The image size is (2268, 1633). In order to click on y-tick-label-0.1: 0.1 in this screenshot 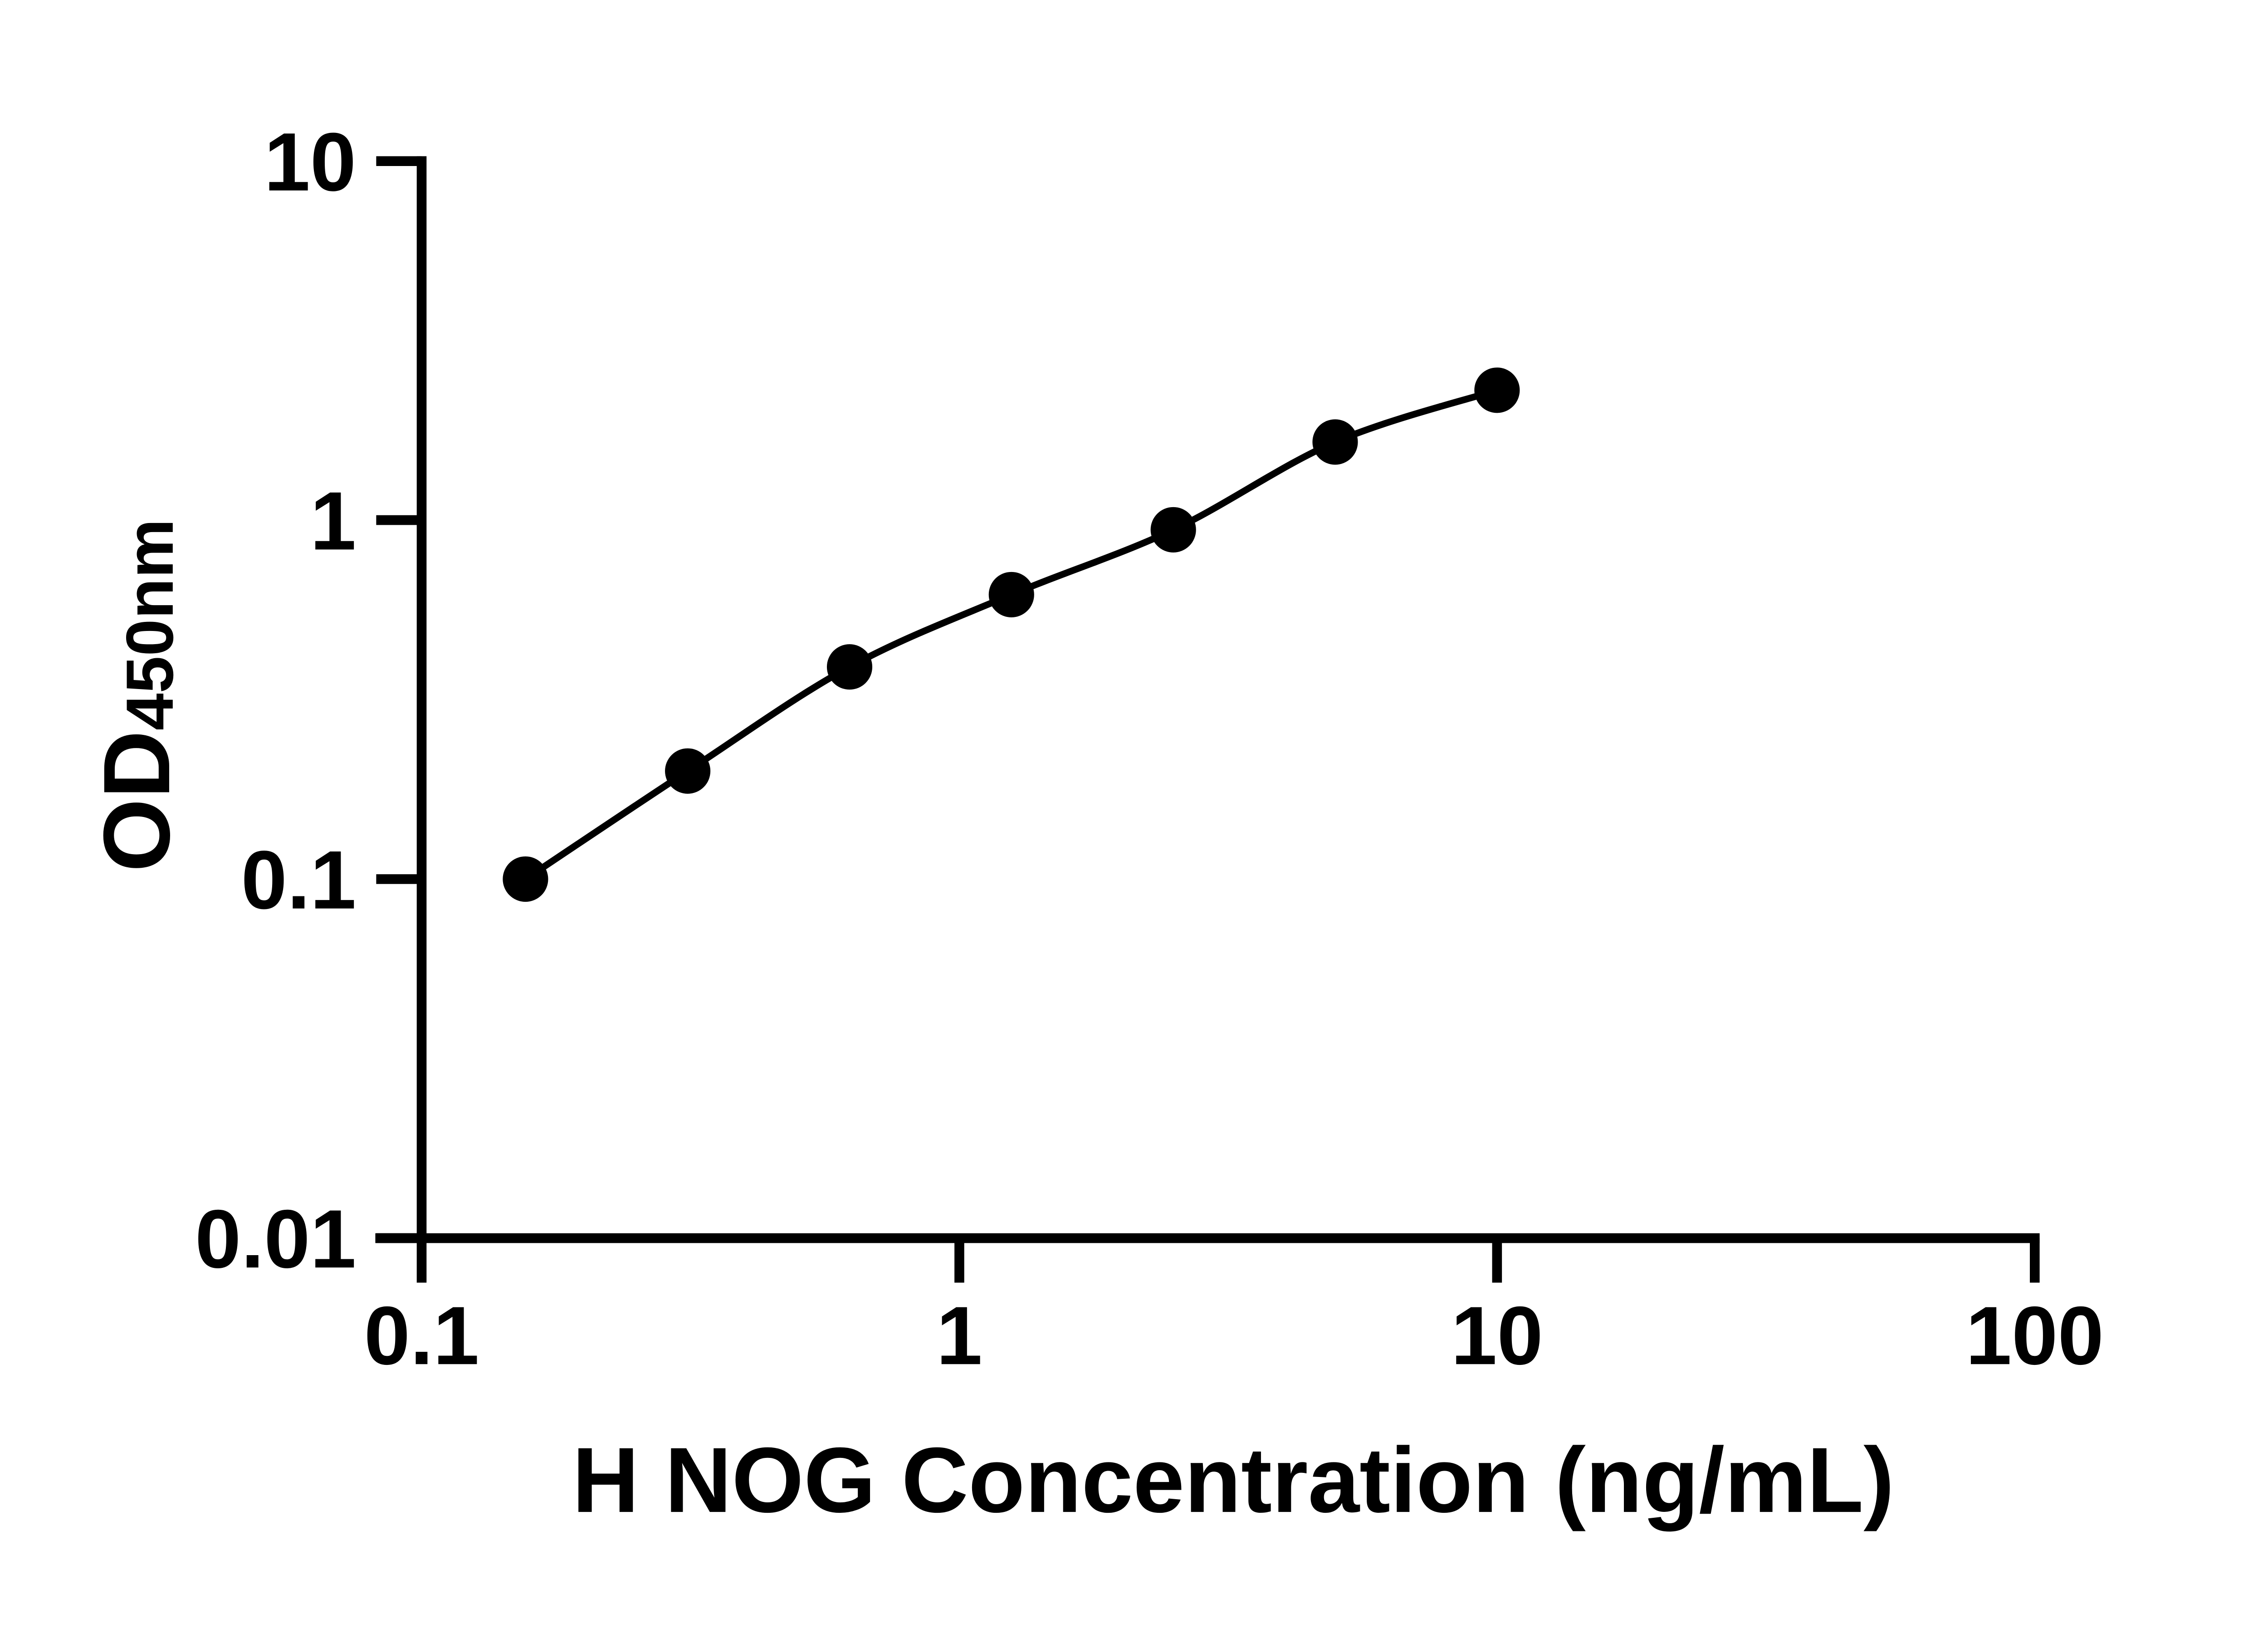, I will do `click(298, 880)`.